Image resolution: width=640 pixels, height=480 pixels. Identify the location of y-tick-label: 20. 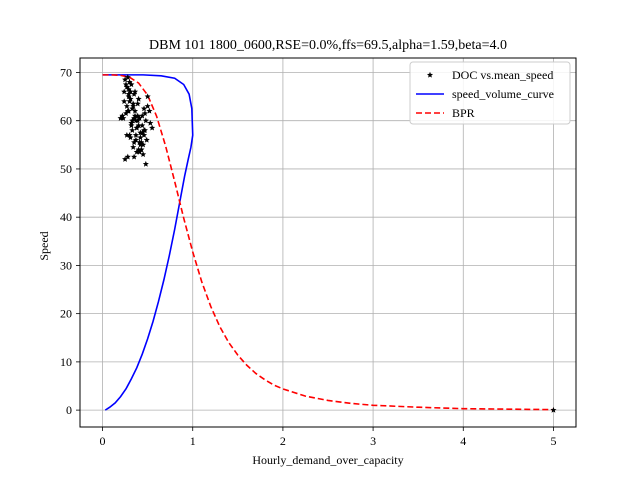
(66, 314).